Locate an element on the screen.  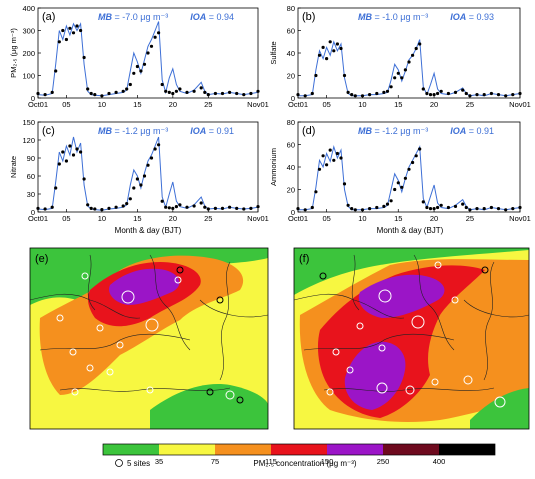
panel-letter: (c) is located at coordinates (48, 131).